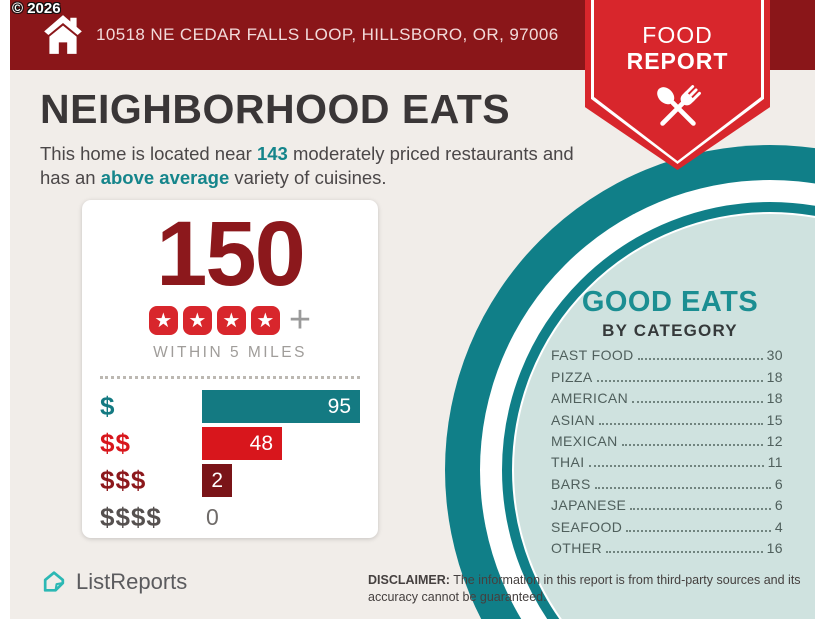 The image size is (825, 619). Describe the element at coordinates (589, 505) in the screenshot. I see `category-name: JAPANESE` at that location.